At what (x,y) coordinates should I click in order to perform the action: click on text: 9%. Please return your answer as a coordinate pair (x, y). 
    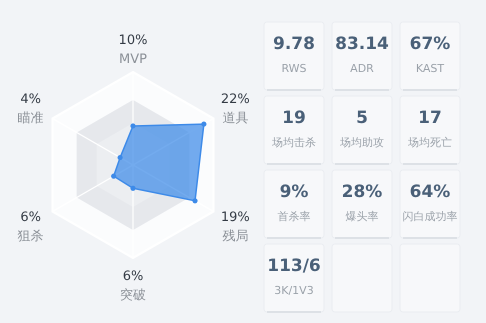
    Looking at the image, I should click on (294, 192).